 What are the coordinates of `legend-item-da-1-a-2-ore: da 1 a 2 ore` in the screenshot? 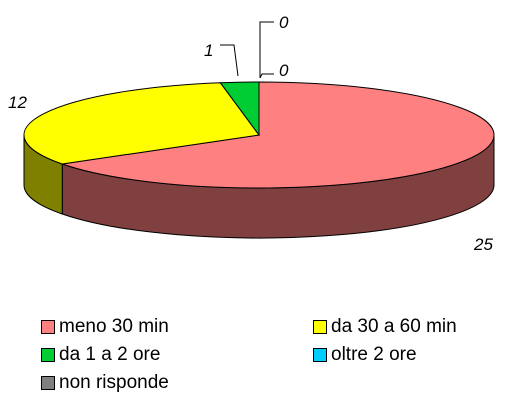 It's located at (100, 355).